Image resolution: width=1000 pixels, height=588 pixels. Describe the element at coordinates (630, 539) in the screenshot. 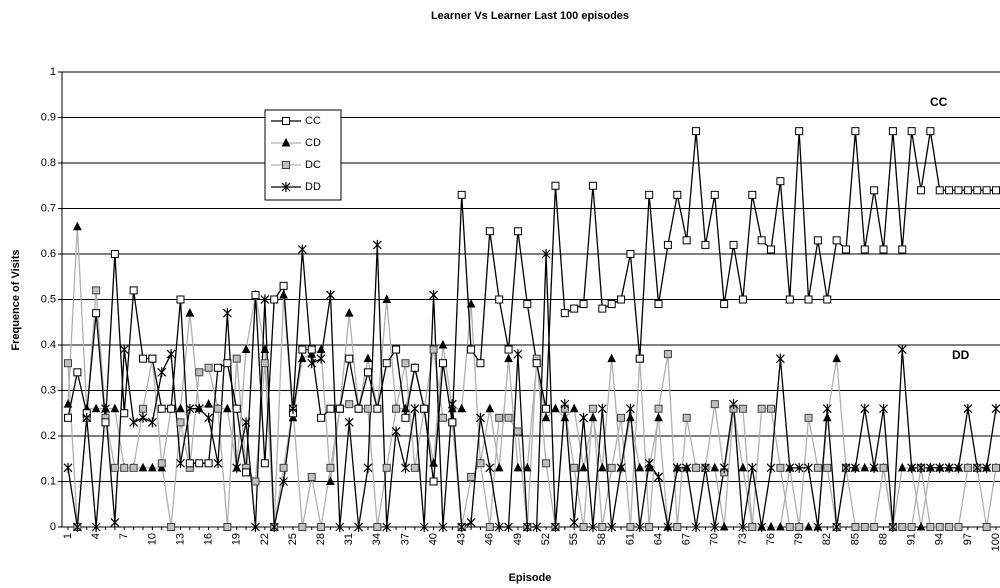

I see `x-tick-label: 61` at that location.